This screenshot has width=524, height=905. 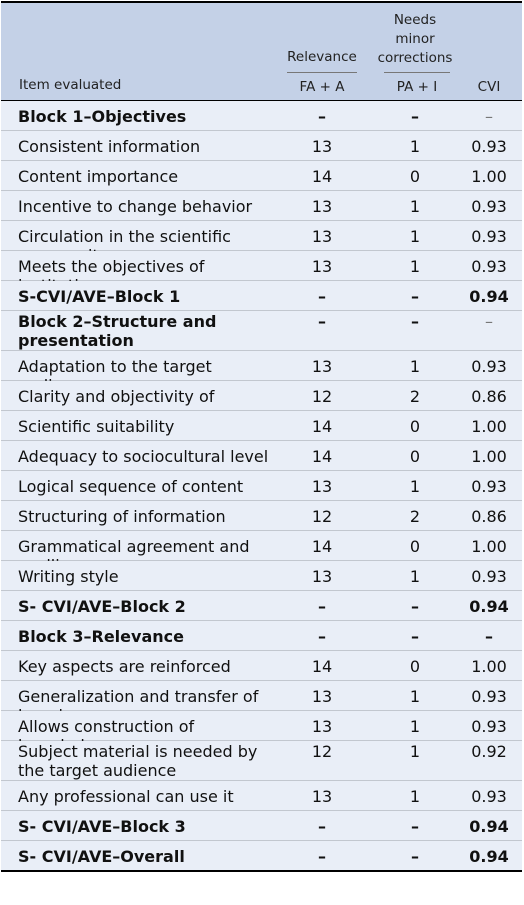 I want to click on table-row: Block 1–Objectives – – –, so click(x=261, y=116).